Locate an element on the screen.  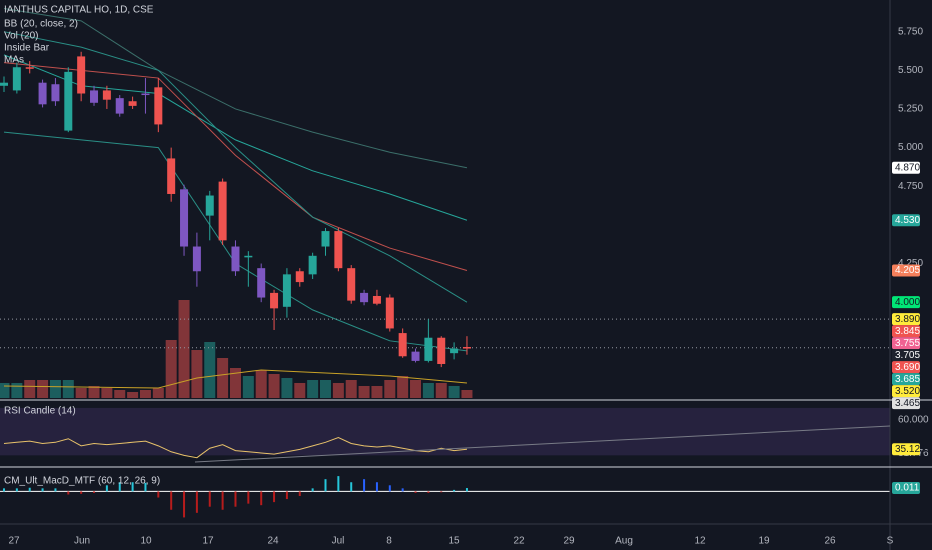
x-tick-label: 15 is located at coordinates (454, 541).